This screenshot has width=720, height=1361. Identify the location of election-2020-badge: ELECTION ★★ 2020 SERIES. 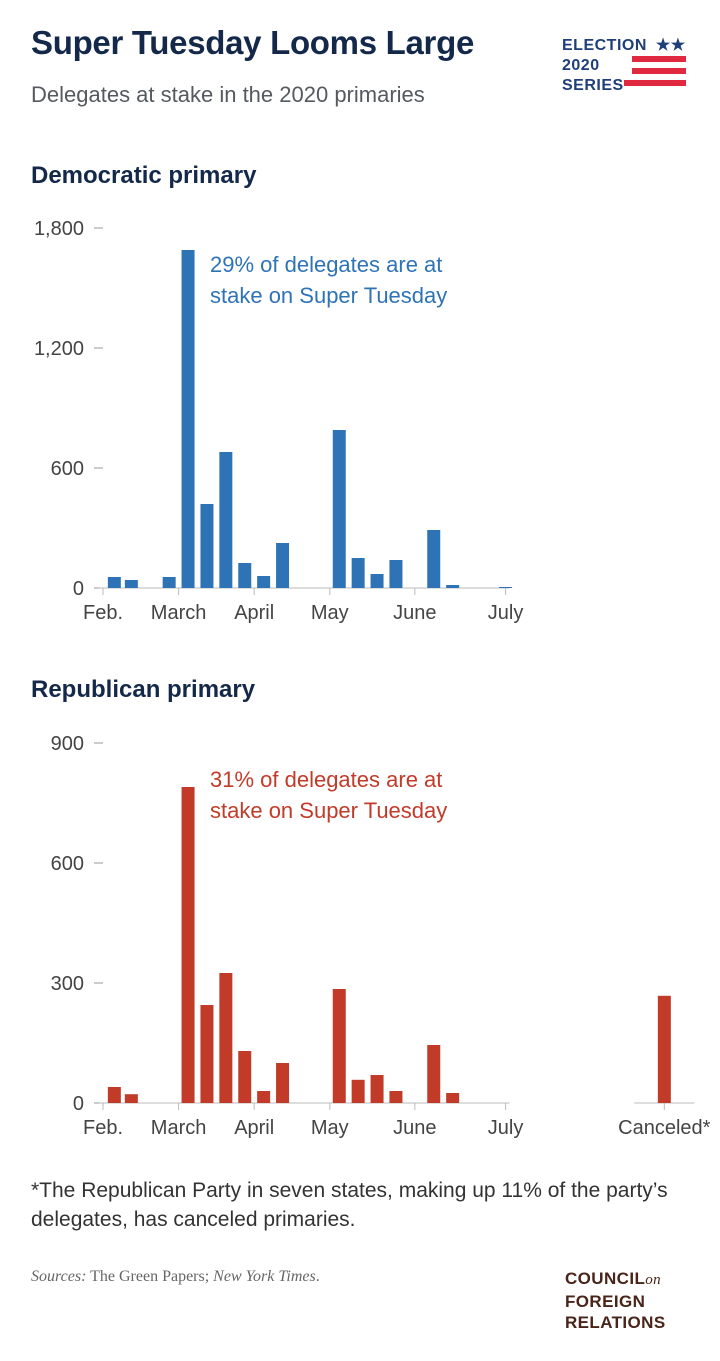
(625, 66).